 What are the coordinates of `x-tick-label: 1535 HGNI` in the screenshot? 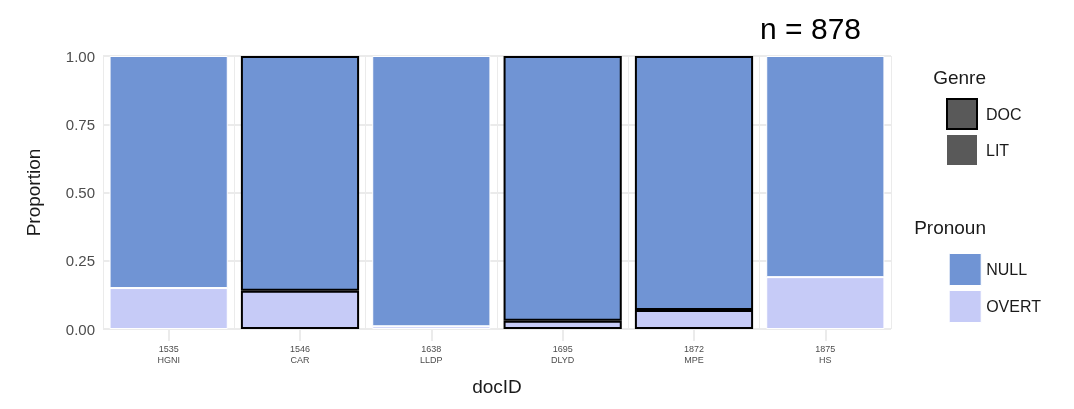 It's located at (168, 354).